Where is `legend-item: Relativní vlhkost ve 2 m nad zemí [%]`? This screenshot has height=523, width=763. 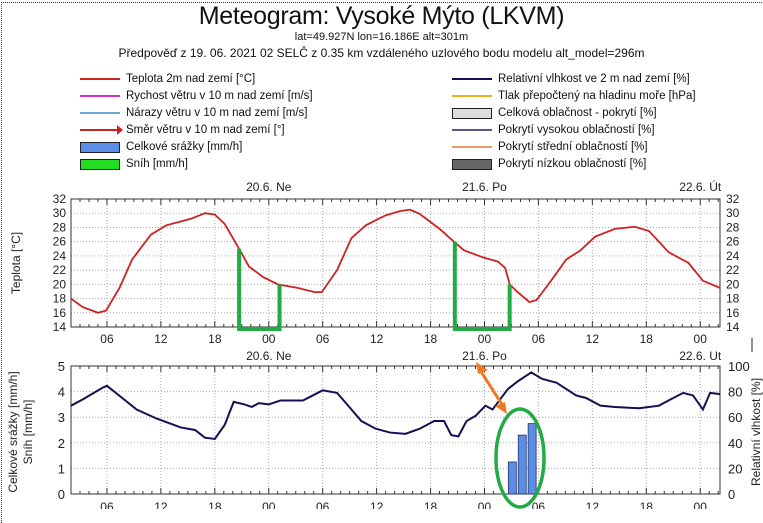
legend-item: Relativní vlhkost ve 2 m nad zemí [%] is located at coordinates (571, 79).